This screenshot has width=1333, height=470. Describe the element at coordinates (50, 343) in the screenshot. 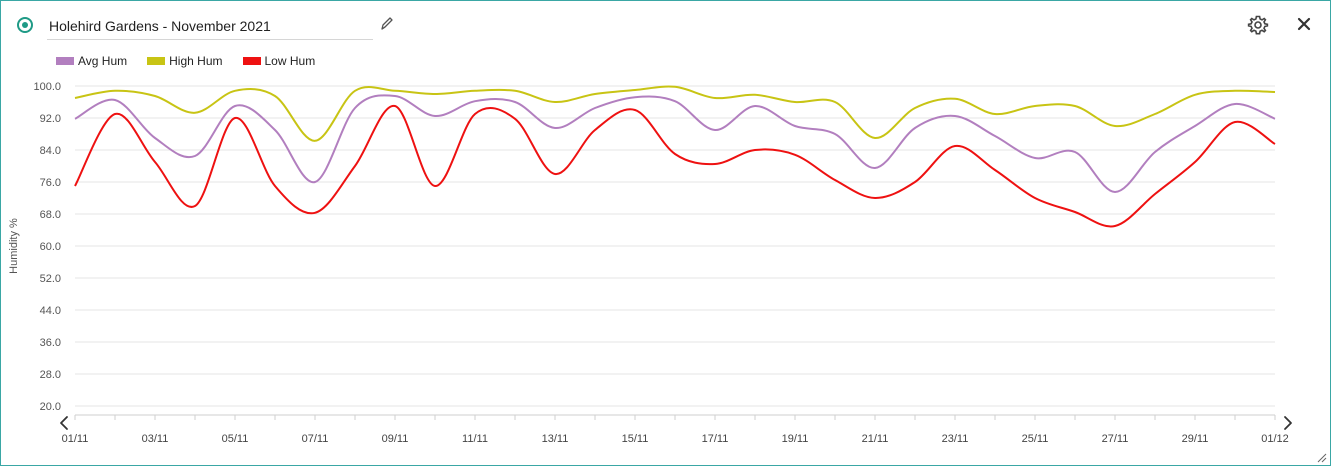

I see `y-tick-label: 36.0` at that location.